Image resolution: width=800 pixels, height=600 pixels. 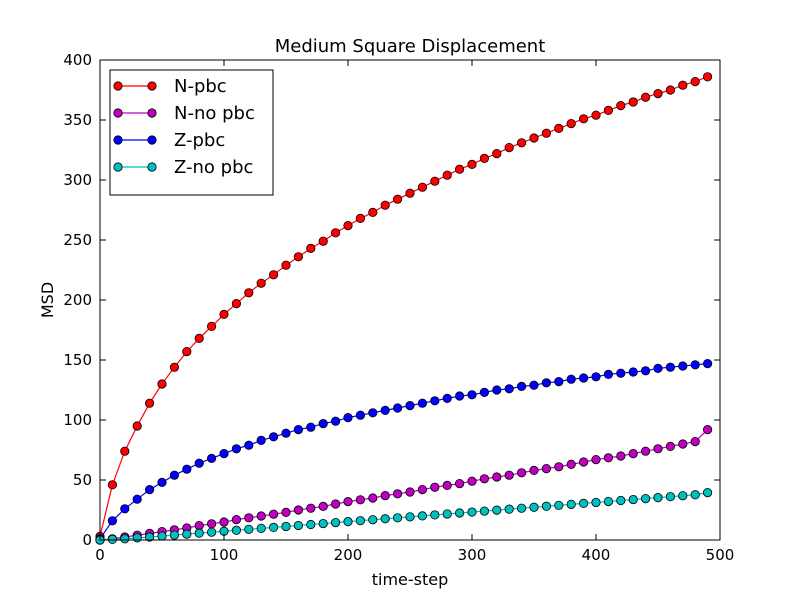 I want to click on chart-title: Medium Square Displacement, so click(x=410, y=46).